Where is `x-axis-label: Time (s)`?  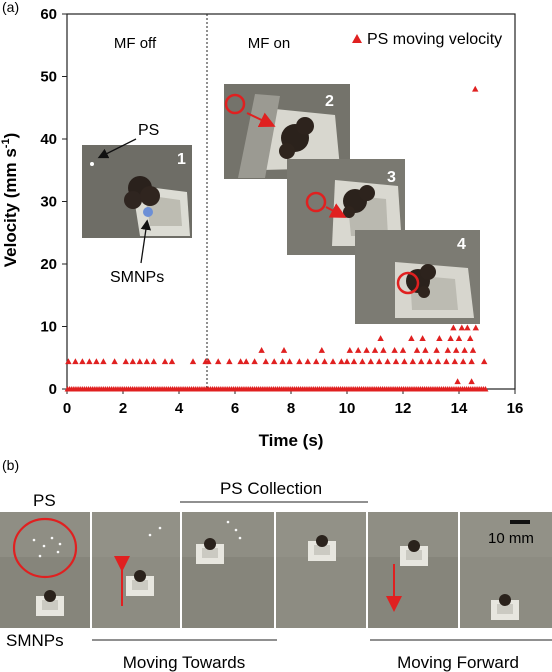
x-axis-label: Time (s) is located at coordinates (291, 440).